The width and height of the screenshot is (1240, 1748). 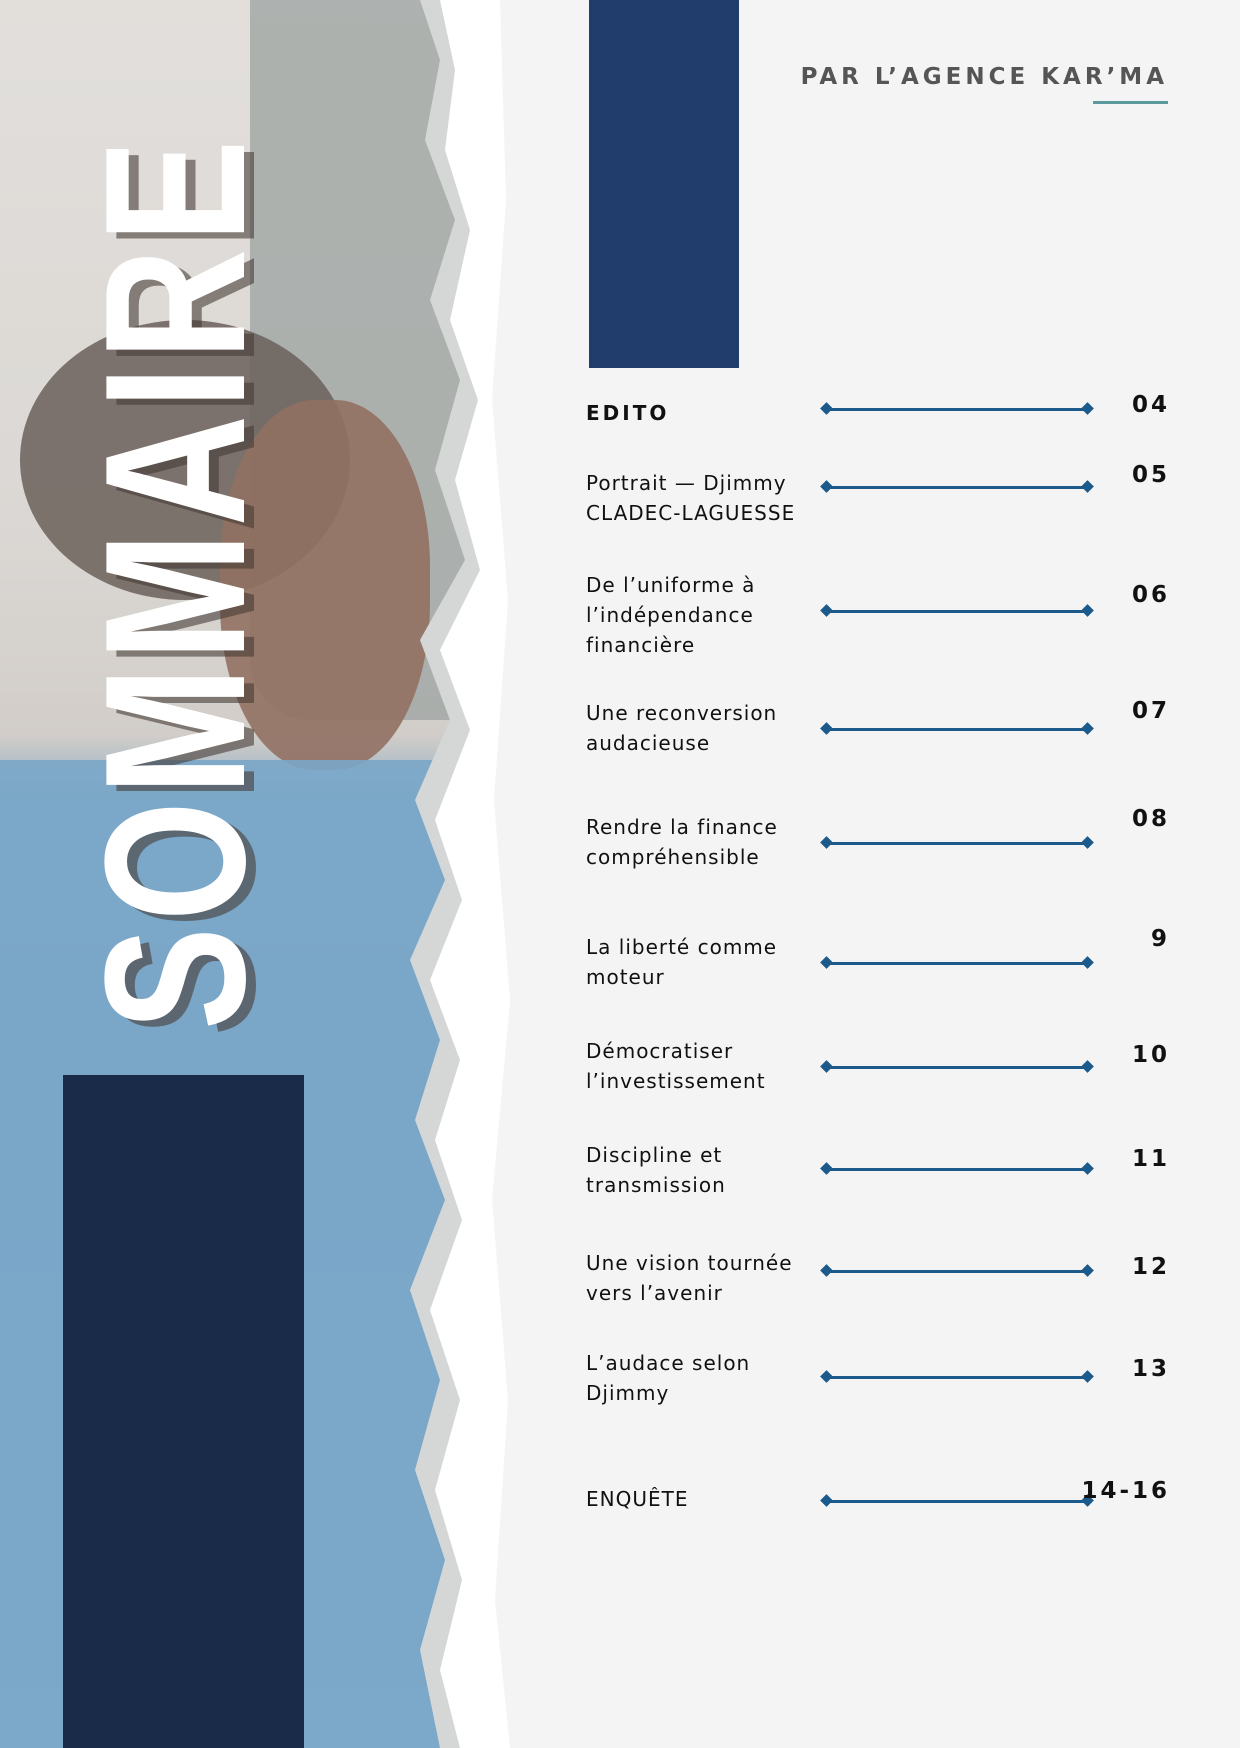 I want to click on toc-item-label: La liberté comme moteur, so click(x=682, y=962).